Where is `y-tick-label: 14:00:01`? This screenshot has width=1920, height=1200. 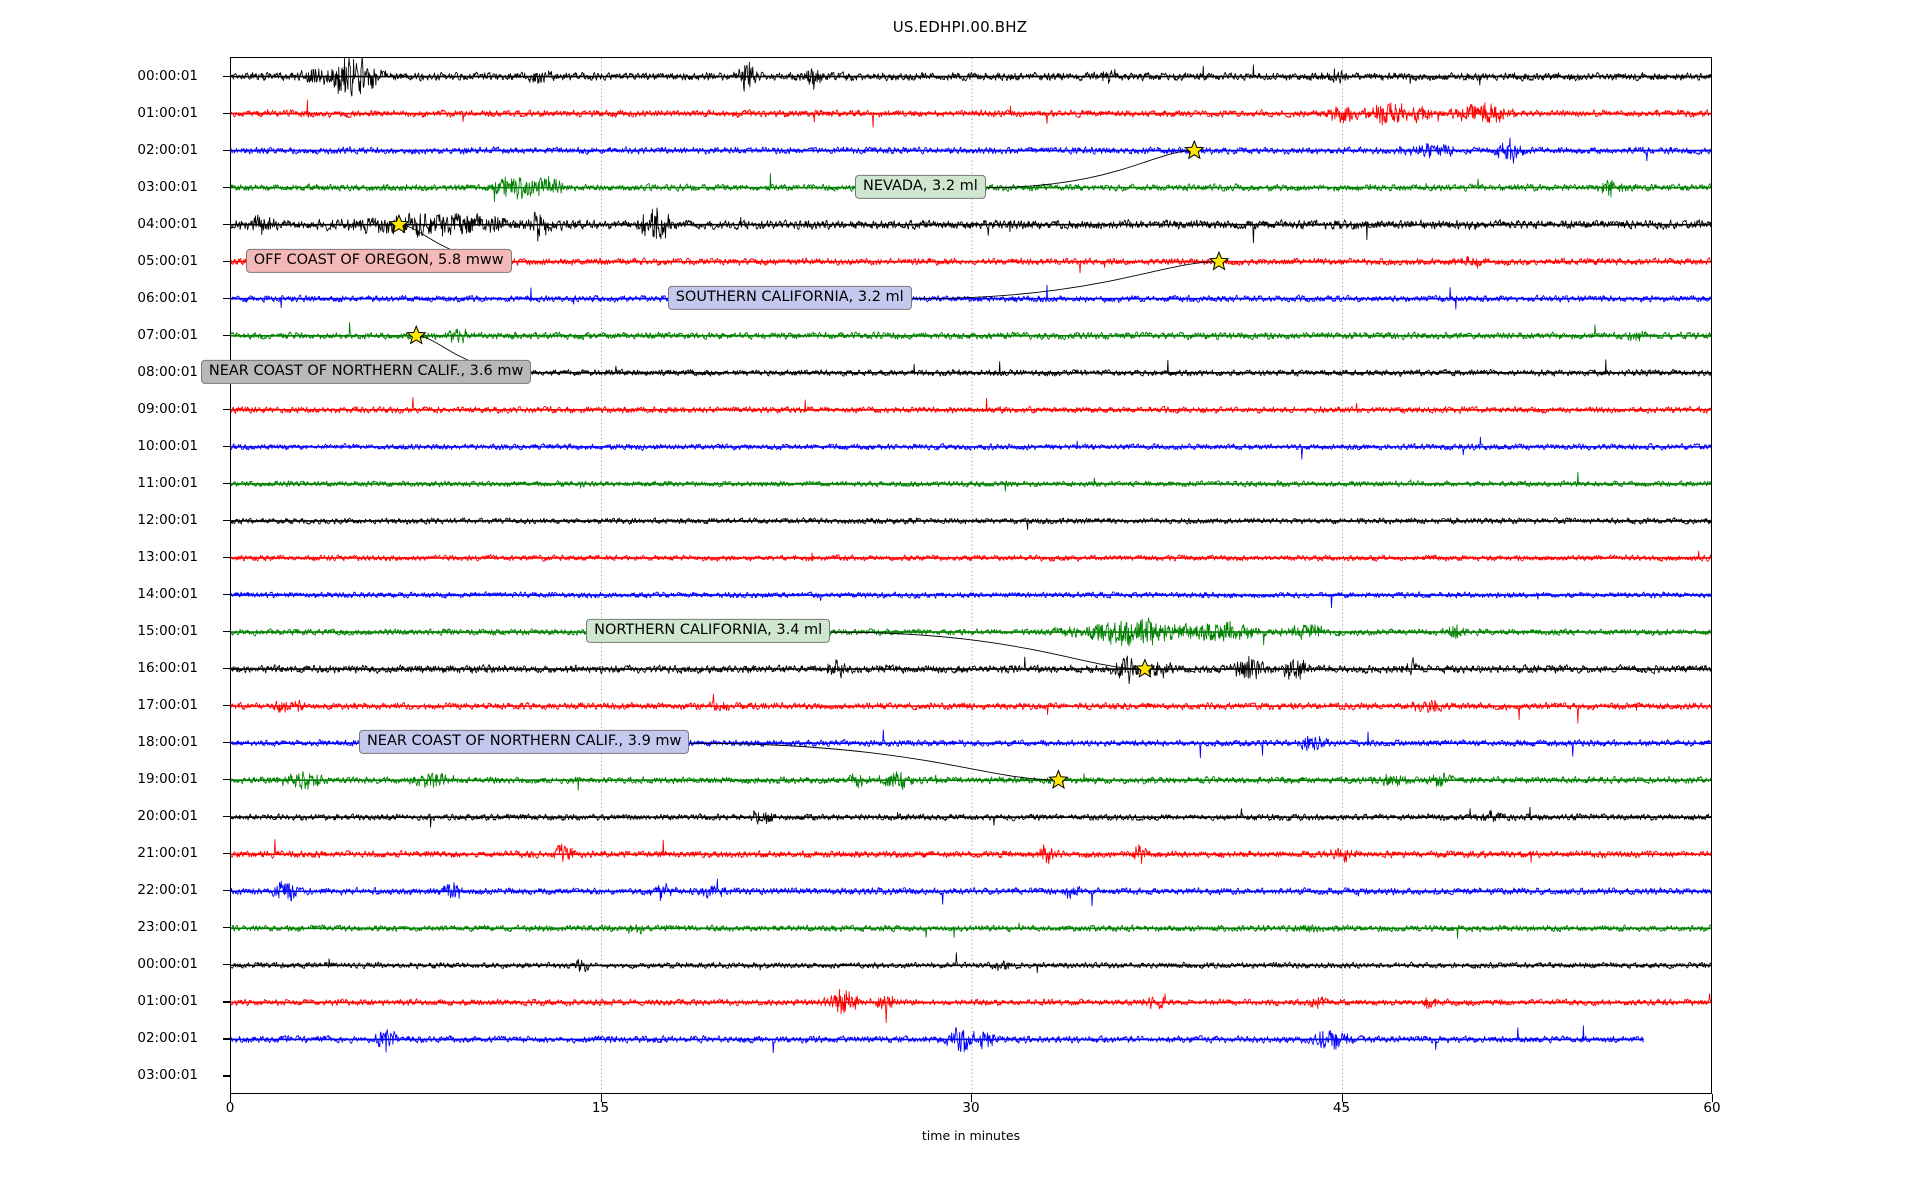 y-tick-label: 14:00:01 is located at coordinates (167, 594).